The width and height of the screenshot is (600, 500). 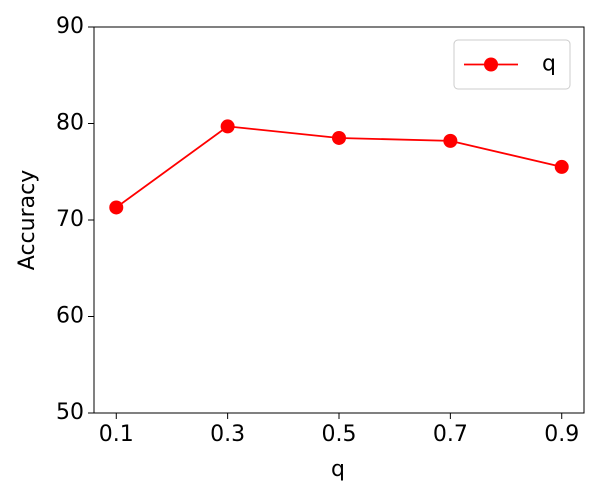 I want to click on y-tick-label: 60, so click(x=70, y=316).